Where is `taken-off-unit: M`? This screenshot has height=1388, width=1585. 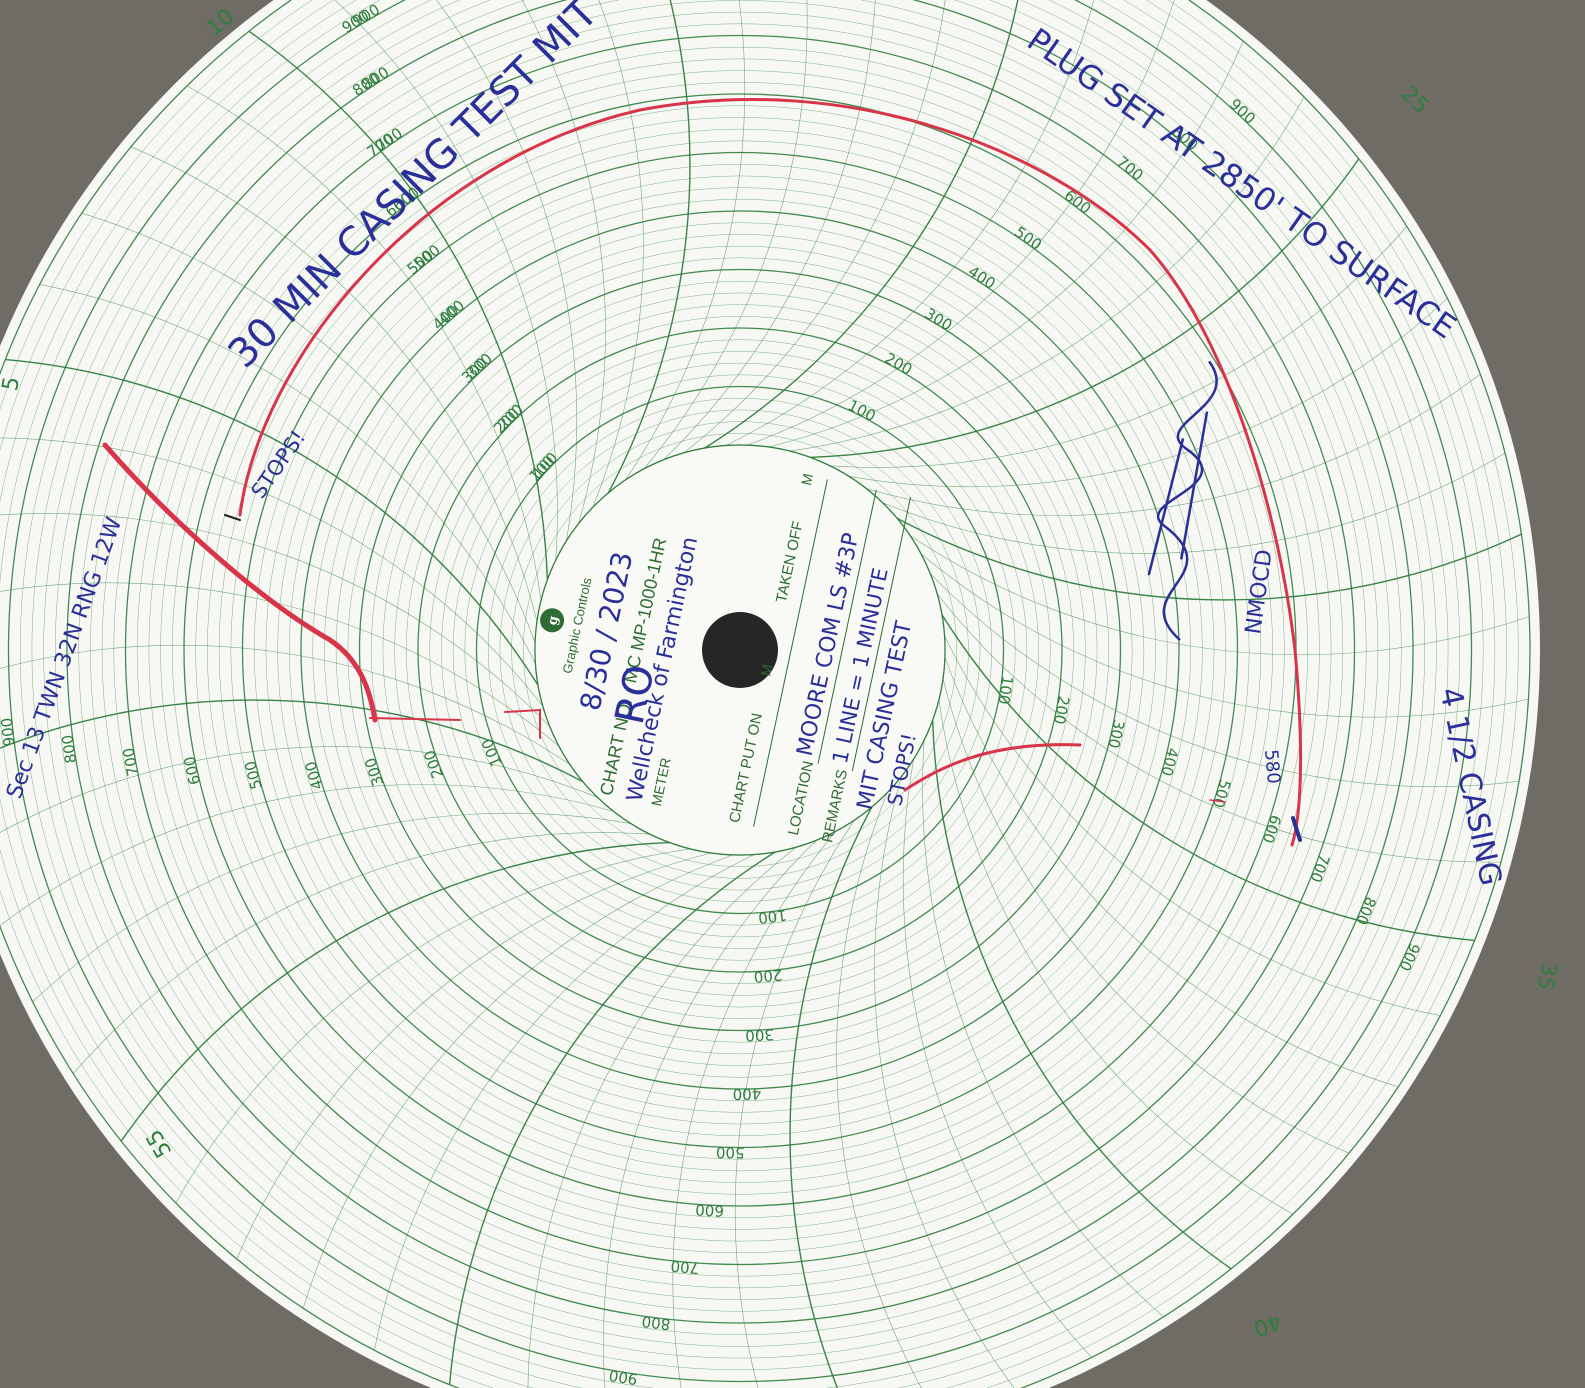
taken-off-unit: M is located at coordinates (807, 479).